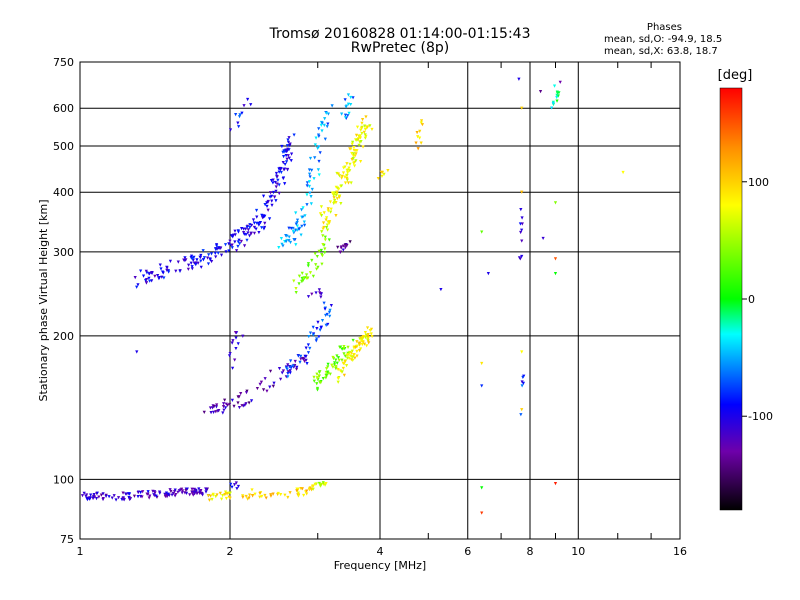  Describe the element at coordinates (63, 192) in the screenshot. I see `y-tick-label: 400` at that location.